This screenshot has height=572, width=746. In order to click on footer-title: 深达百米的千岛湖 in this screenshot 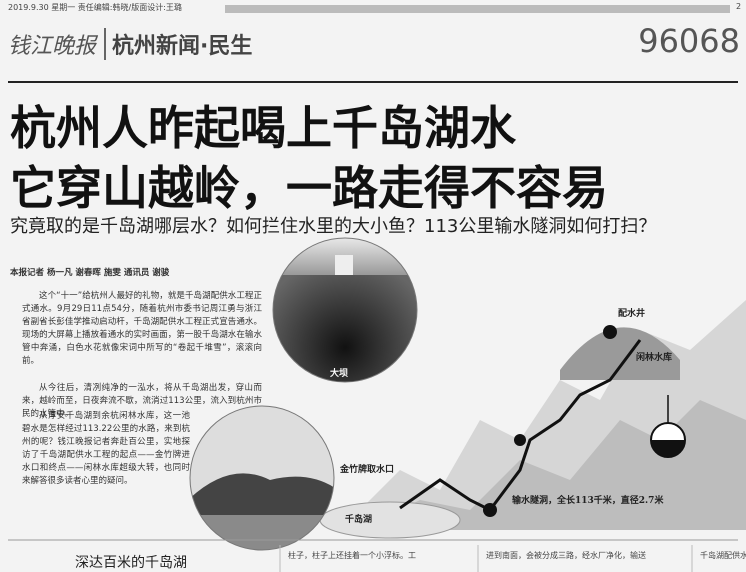, I will do `click(131, 563)`.